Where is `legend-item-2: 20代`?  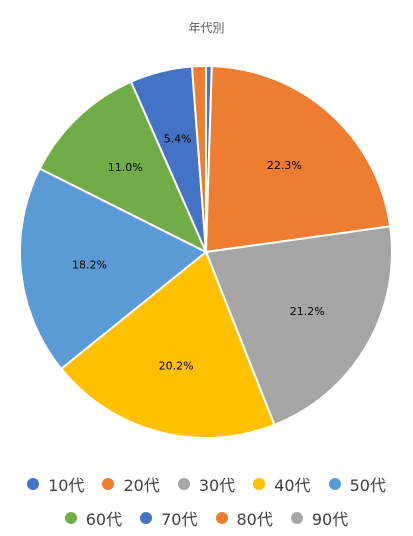
legend-item-2: 20代 is located at coordinates (131, 484).